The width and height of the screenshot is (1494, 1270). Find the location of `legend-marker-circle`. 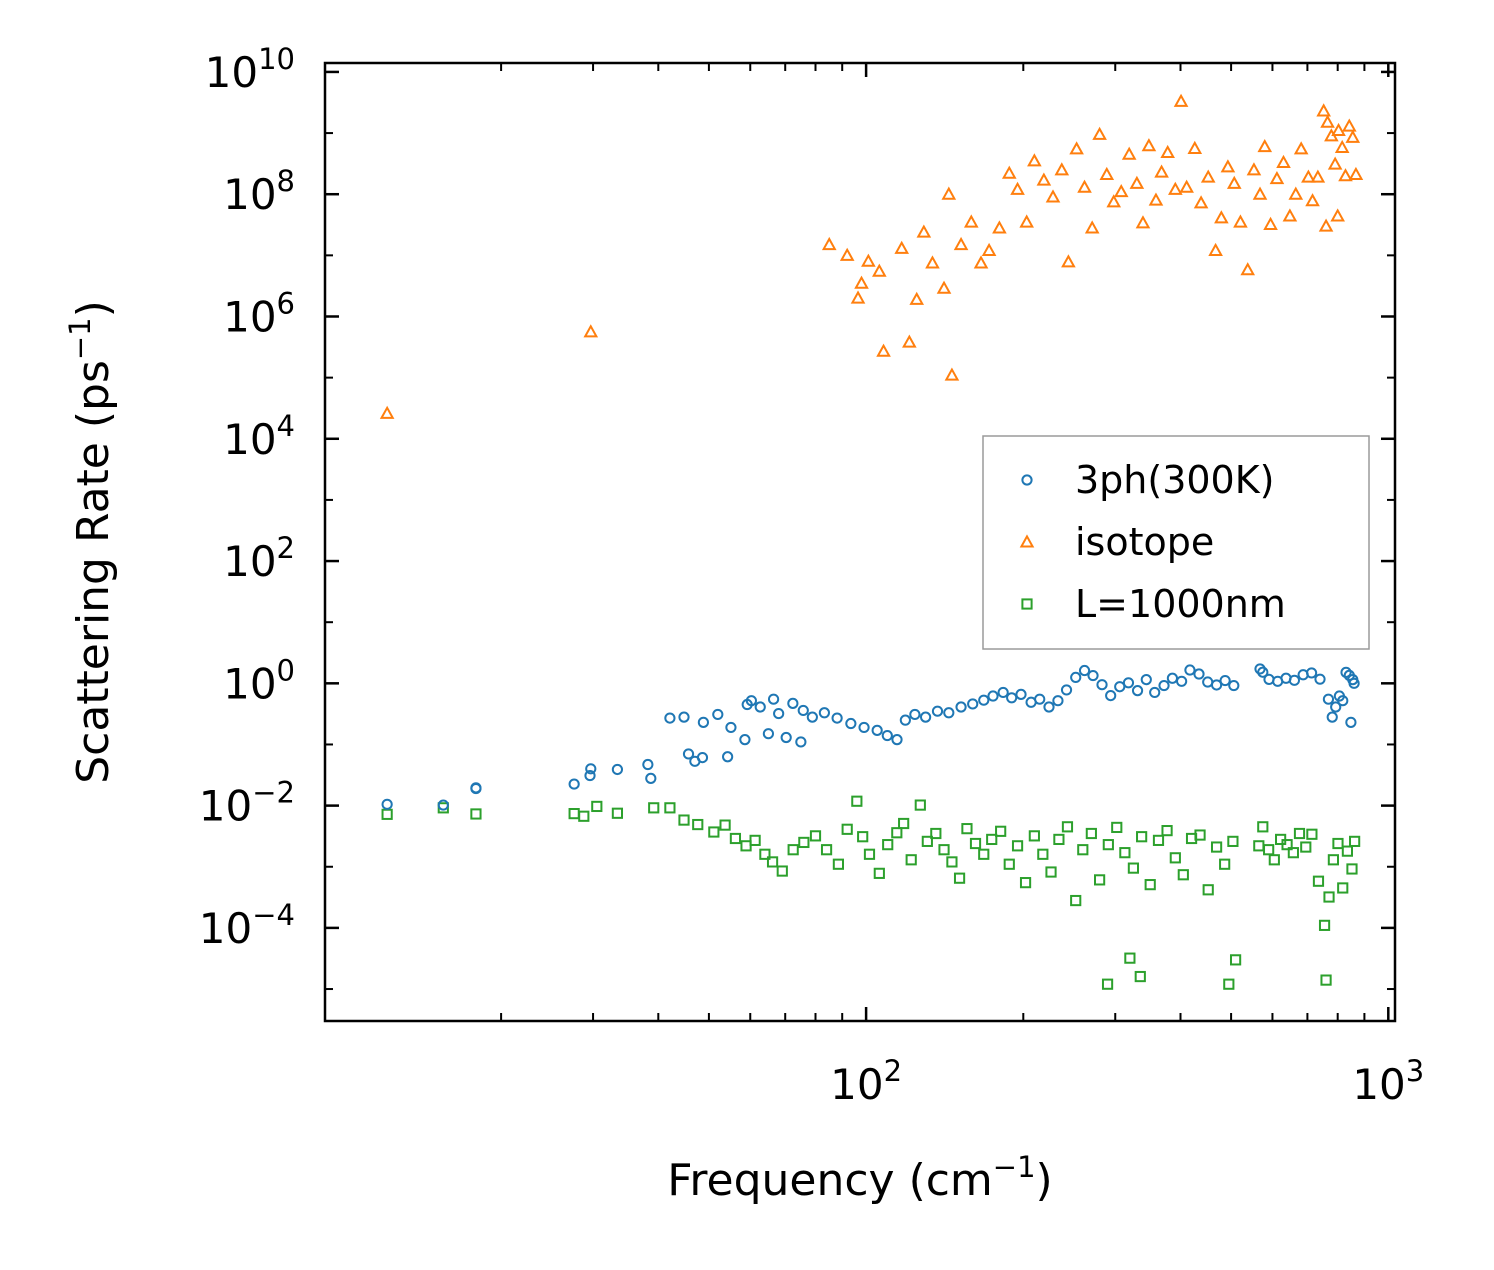

legend-marker-circle is located at coordinates (1027, 480).